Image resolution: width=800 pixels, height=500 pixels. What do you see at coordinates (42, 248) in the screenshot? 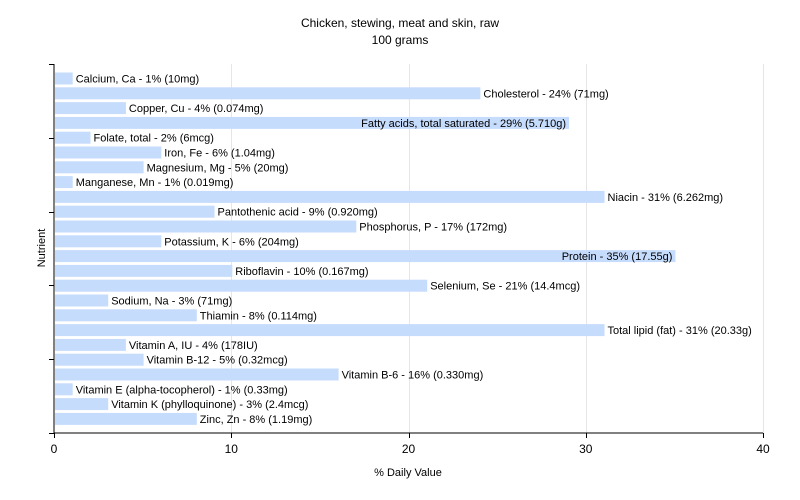
I see `y-axis-label: Nutrient` at bounding box center [42, 248].